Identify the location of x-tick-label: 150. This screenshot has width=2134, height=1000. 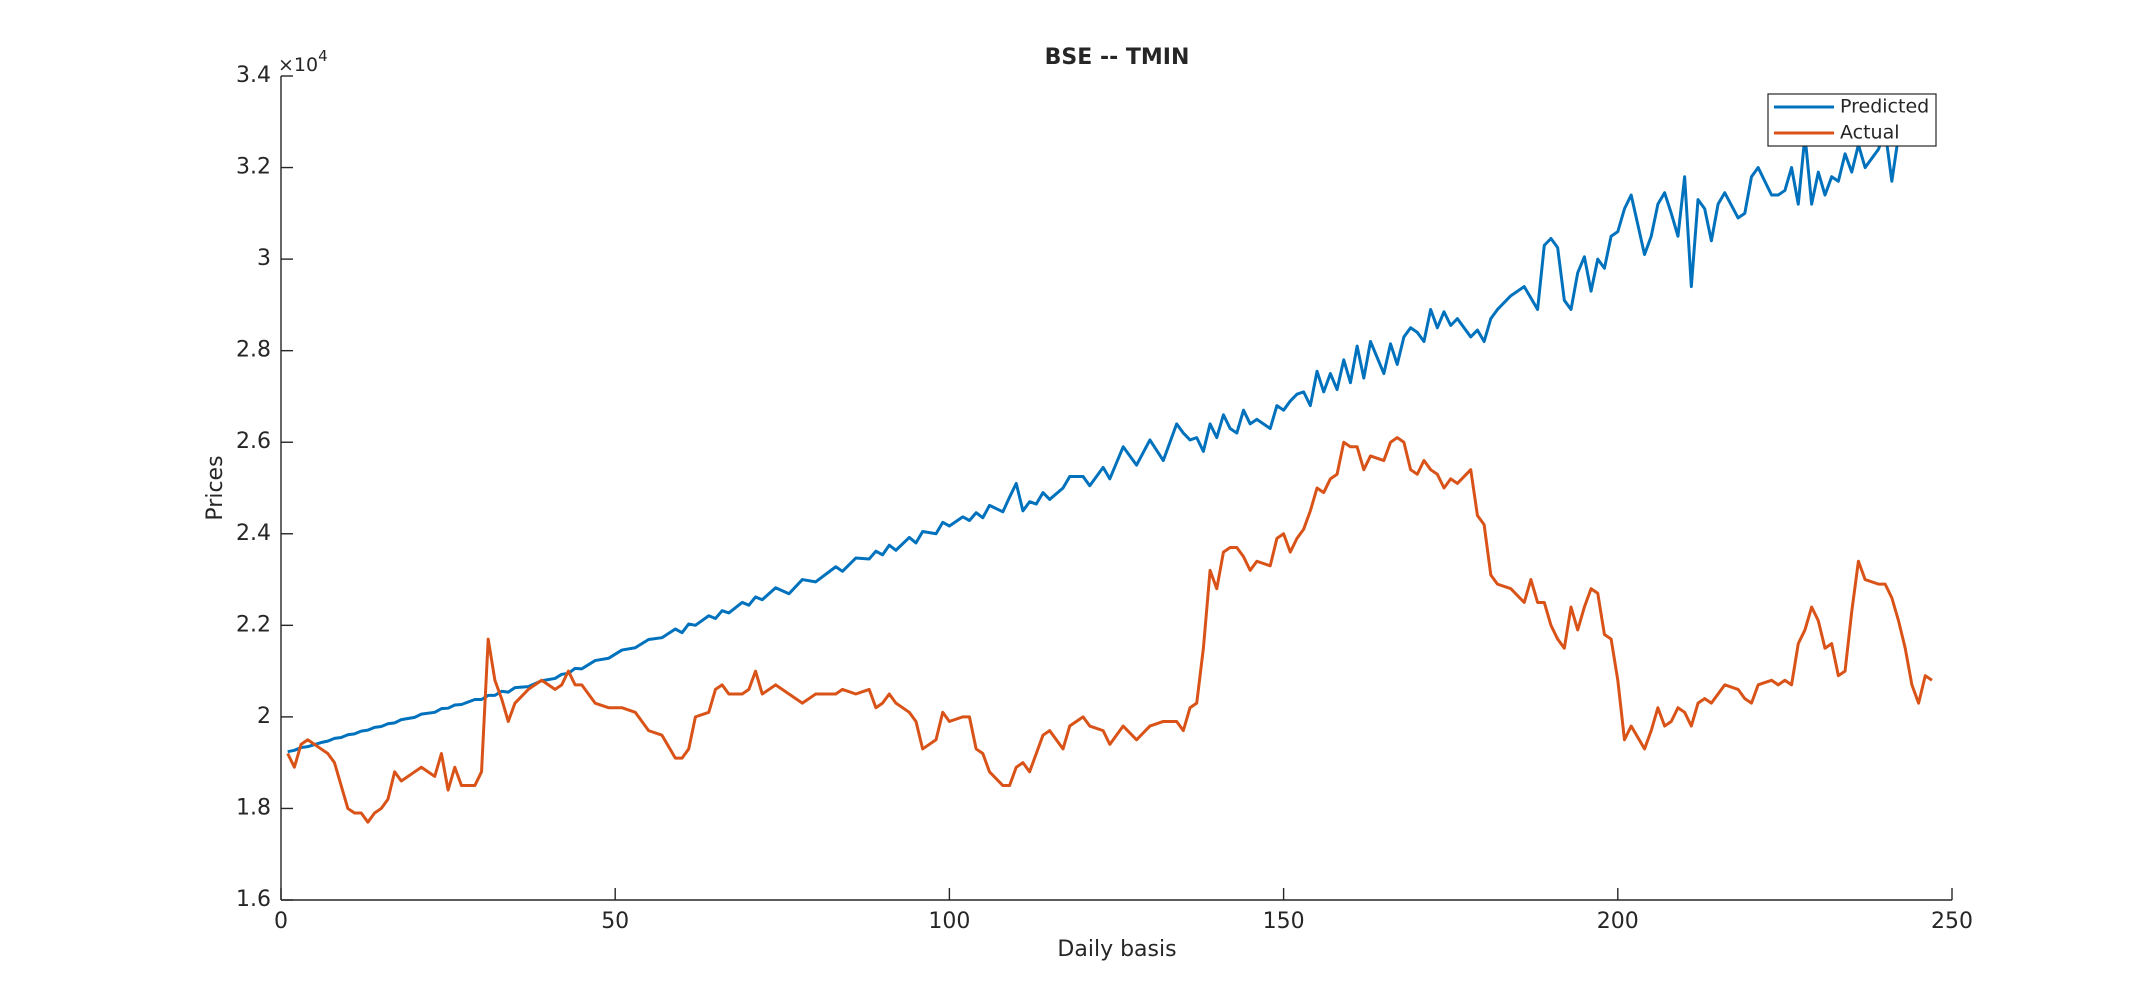
(1284, 921).